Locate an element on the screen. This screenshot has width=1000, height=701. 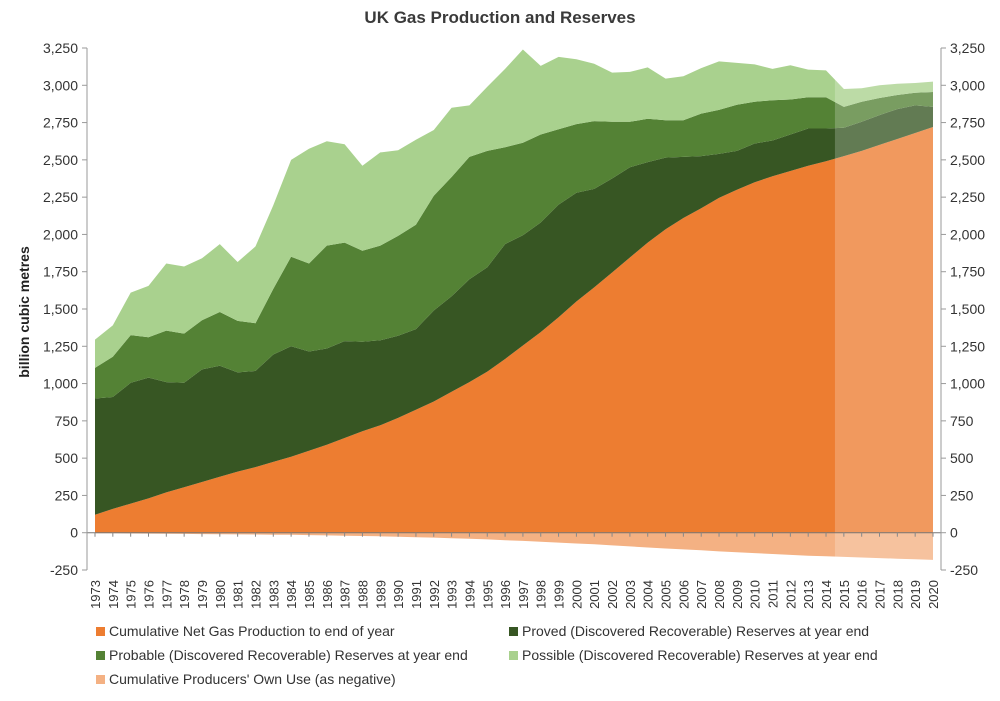
y-tick-label-right: 500 is located at coordinates (962, 458).